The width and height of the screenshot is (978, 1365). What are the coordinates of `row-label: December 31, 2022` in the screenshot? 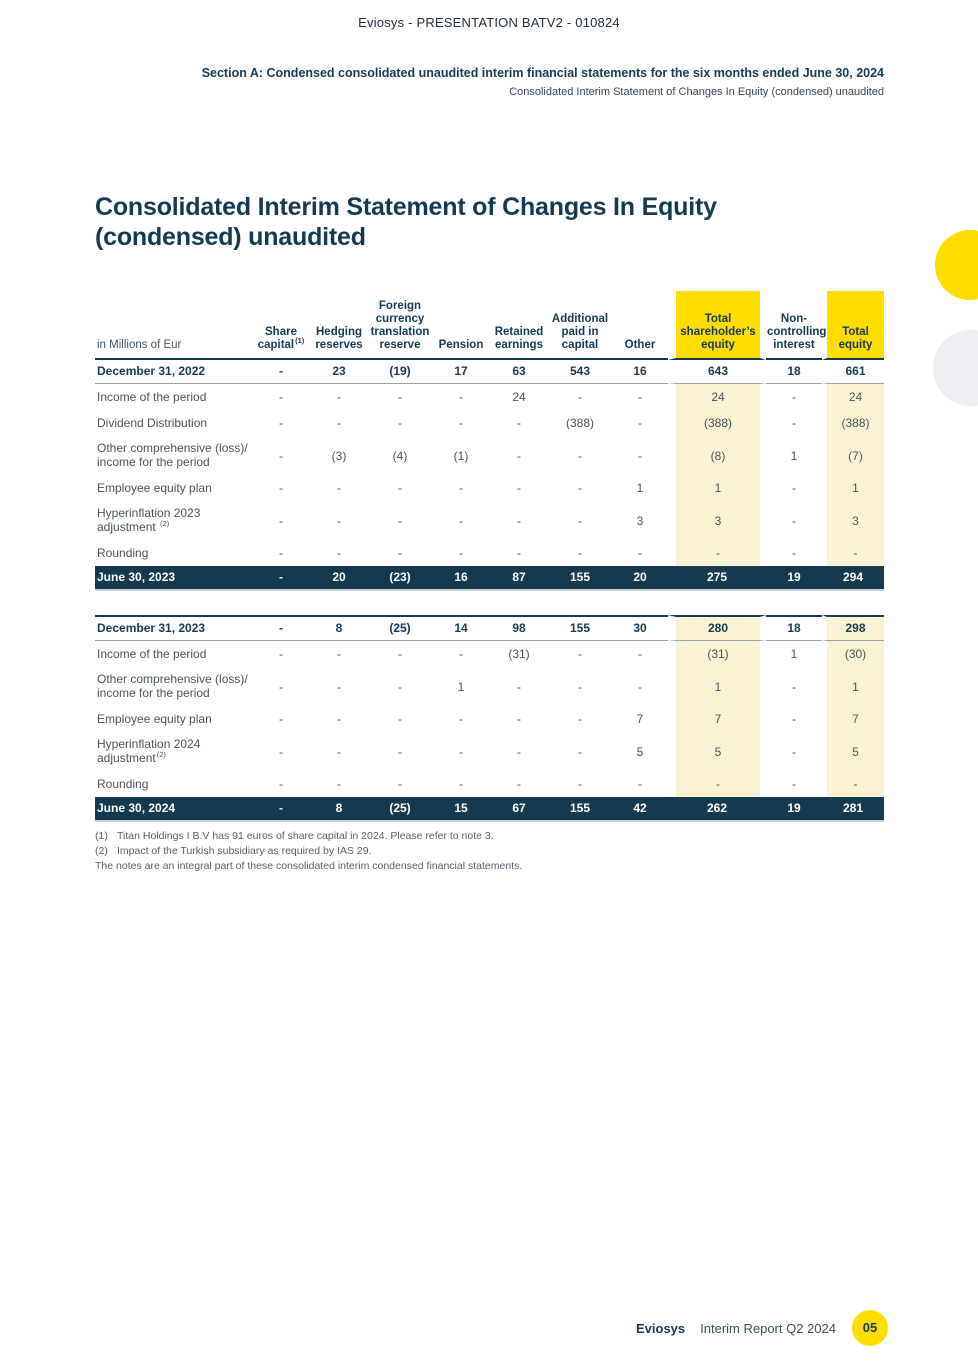 It's located at (173, 372).